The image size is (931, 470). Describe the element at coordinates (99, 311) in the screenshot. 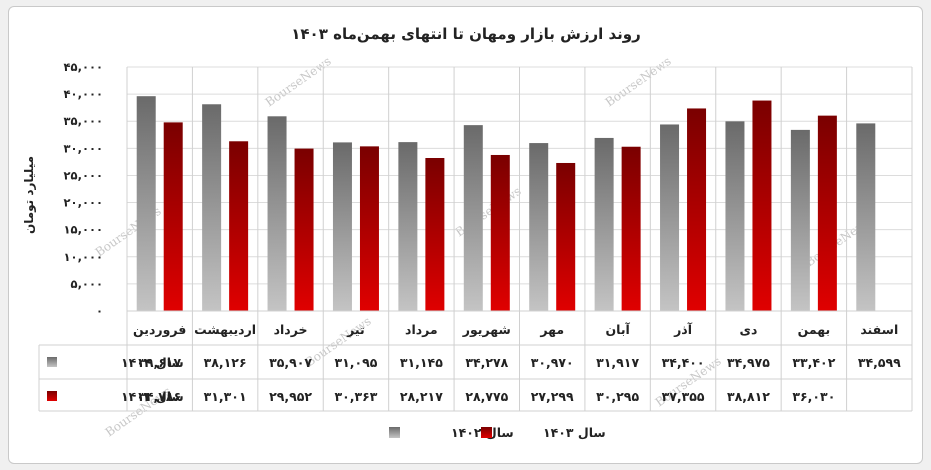

I see `y-tick-label: ۰` at that location.